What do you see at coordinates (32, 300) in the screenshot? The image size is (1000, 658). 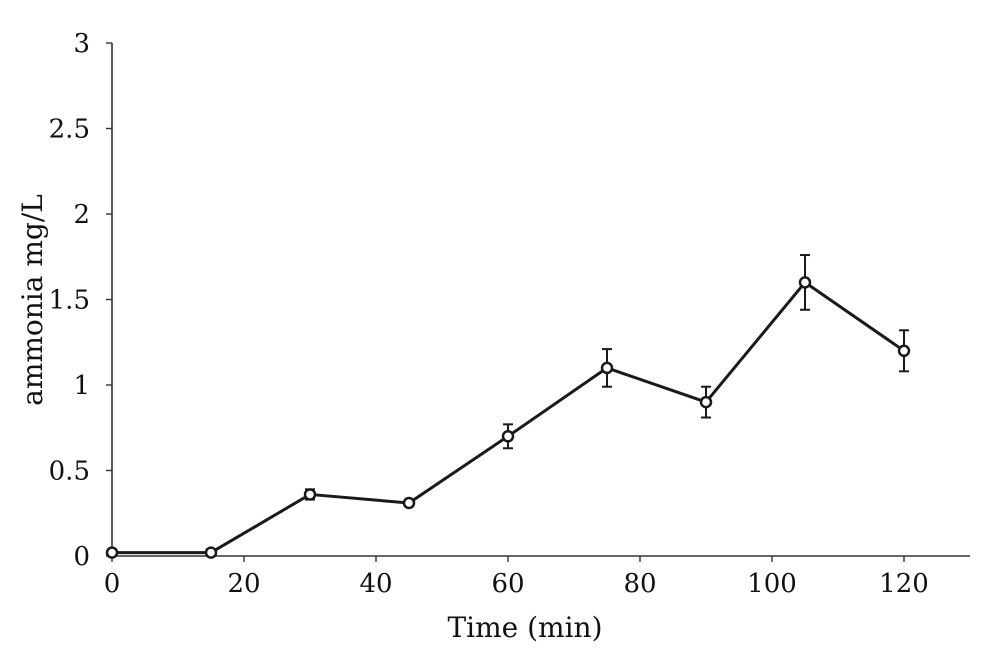 I see `y-axis-title: ammonia mg/L` at bounding box center [32, 300].